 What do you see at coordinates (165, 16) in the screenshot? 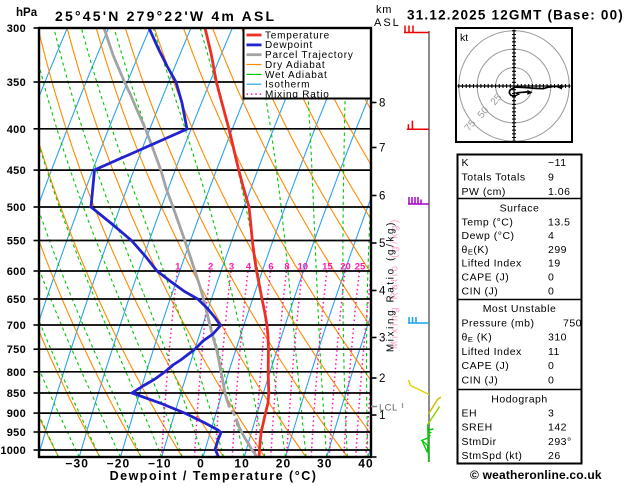
I see `svg-text: 25°45'N 279°22'W 4m ASL` at bounding box center [165, 16].